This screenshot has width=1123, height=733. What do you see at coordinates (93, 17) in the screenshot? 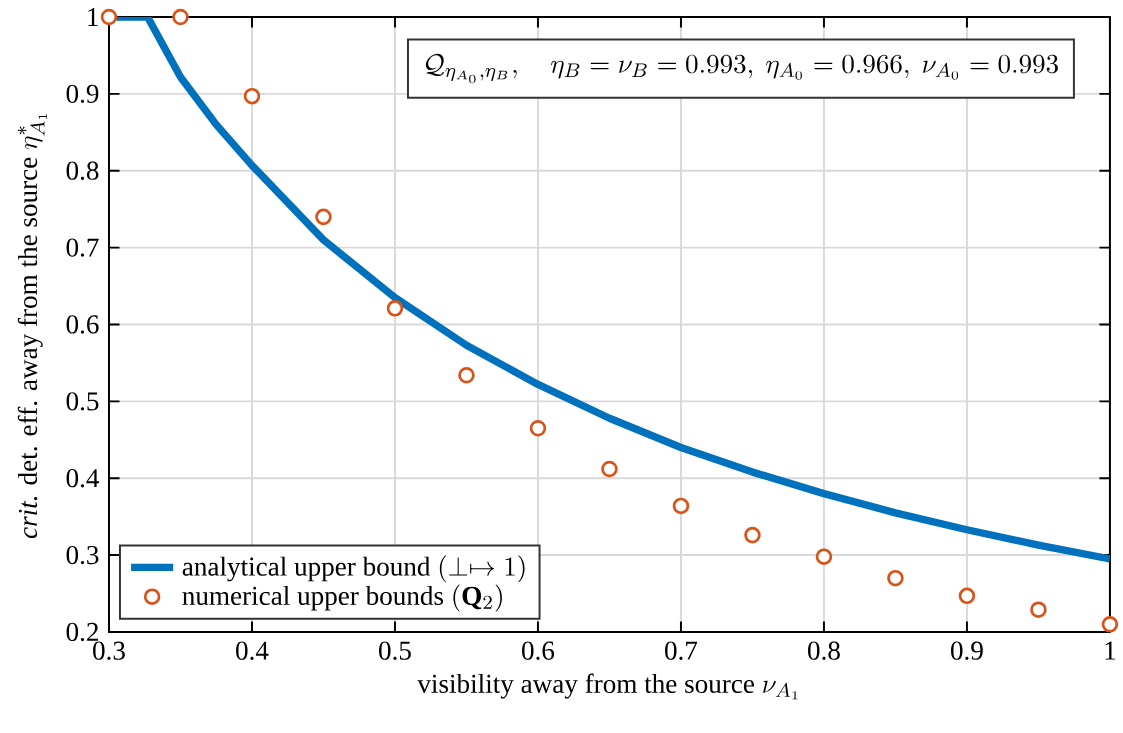
I see `y-tick-label: 1` at bounding box center [93, 17].